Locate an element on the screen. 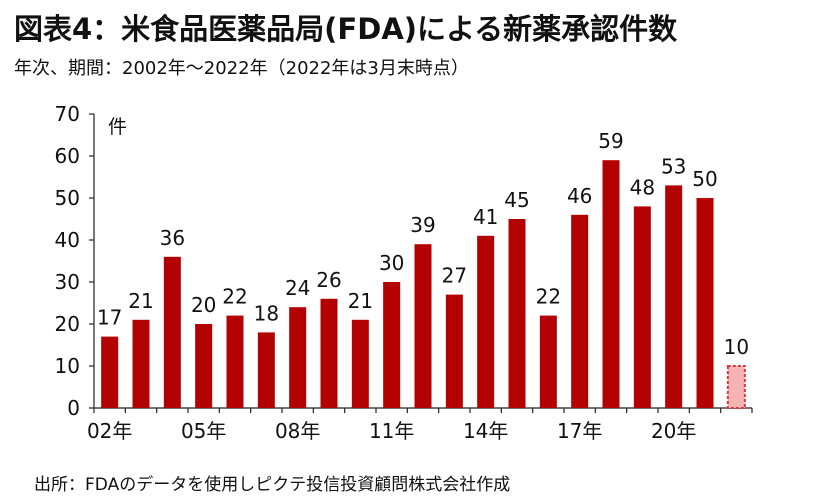 This screenshot has width=818, height=503. bar-value-label: 26 is located at coordinates (328, 280).